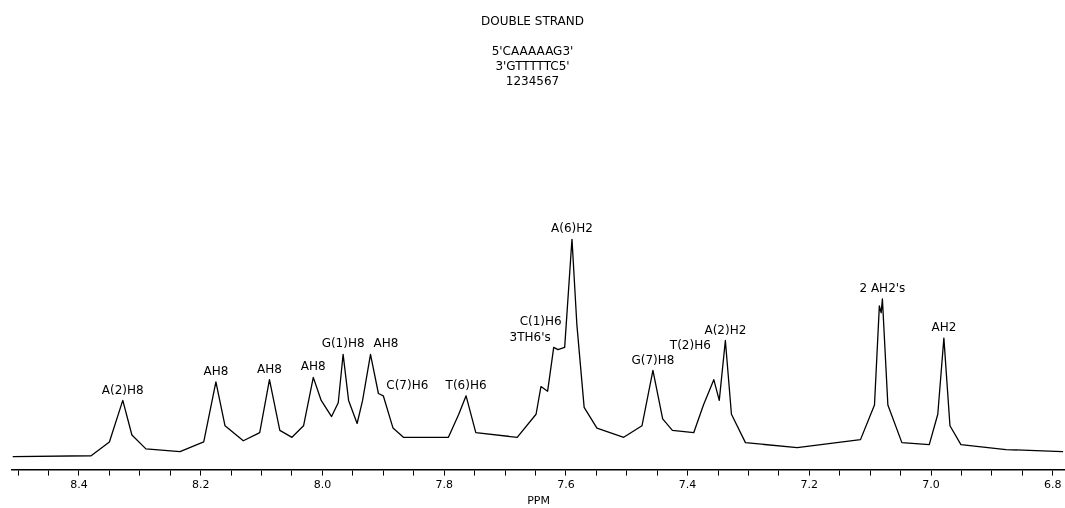 This screenshot has width=1065, height=508. I want to click on x-tick-label: 7.2, so click(809, 485).